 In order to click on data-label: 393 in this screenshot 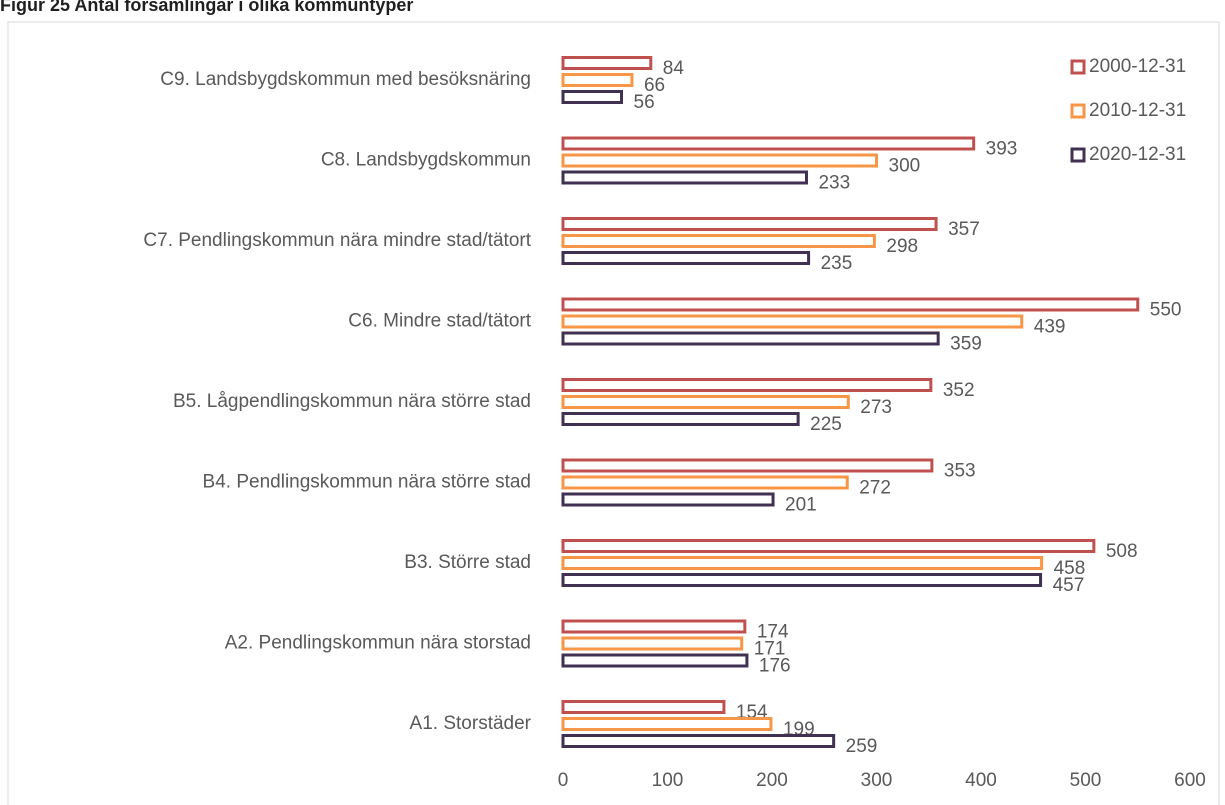, I will do `click(1002, 149)`.